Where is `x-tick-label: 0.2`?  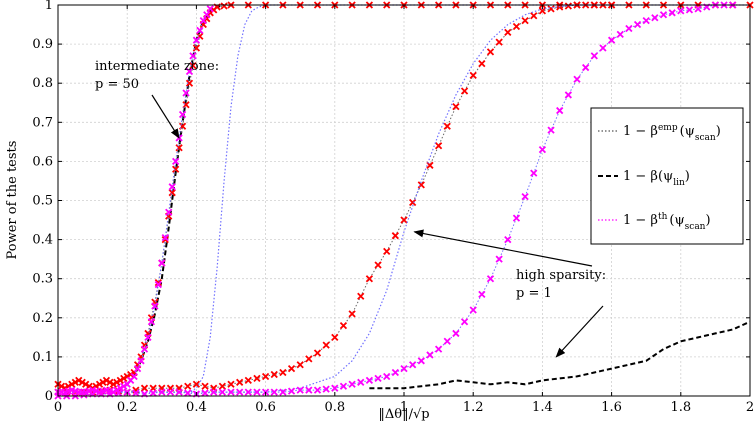
x-tick-label: 0.2 is located at coordinates (127, 407).